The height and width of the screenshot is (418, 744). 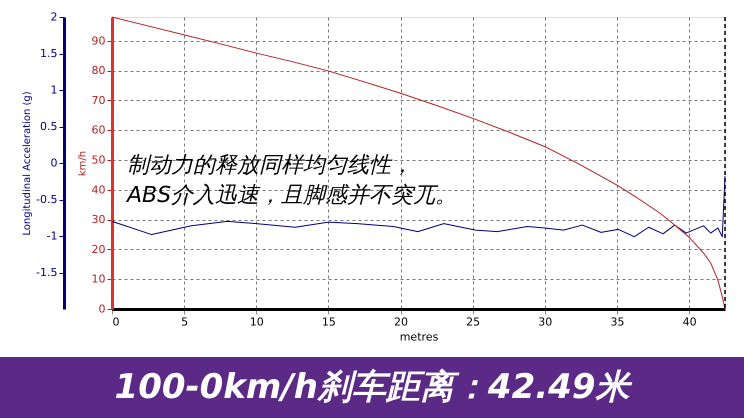 What do you see at coordinates (329, 322) in the screenshot?
I see `x-tick-label: 15` at bounding box center [329, 322].